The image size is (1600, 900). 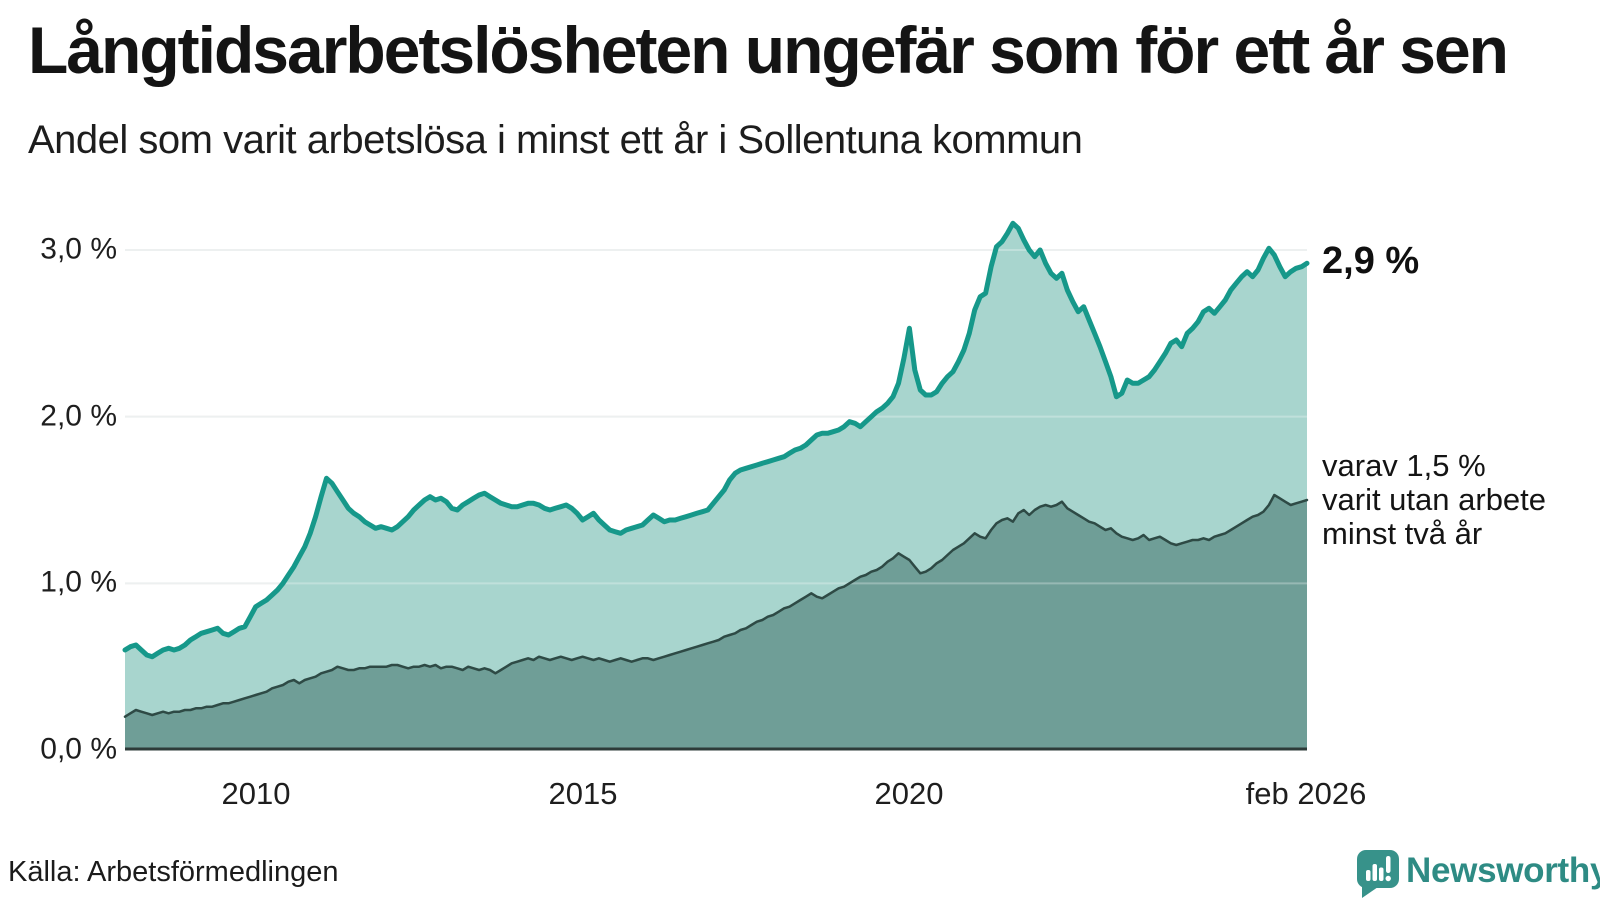 What do you see at coordinates (1503, 870) in the screenshot?
I see `newsworthy-wordmark: Newsworthy` at bounding box center [1503, 870].